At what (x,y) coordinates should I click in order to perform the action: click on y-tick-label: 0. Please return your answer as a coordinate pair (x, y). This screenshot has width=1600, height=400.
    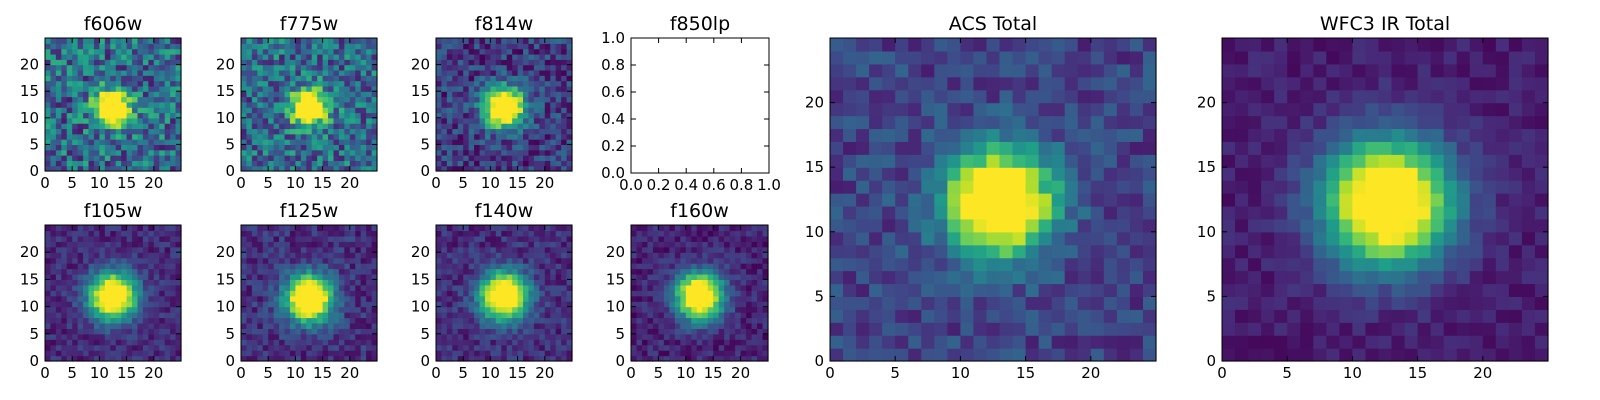
    Looking at the image, I should click on (230, 361).